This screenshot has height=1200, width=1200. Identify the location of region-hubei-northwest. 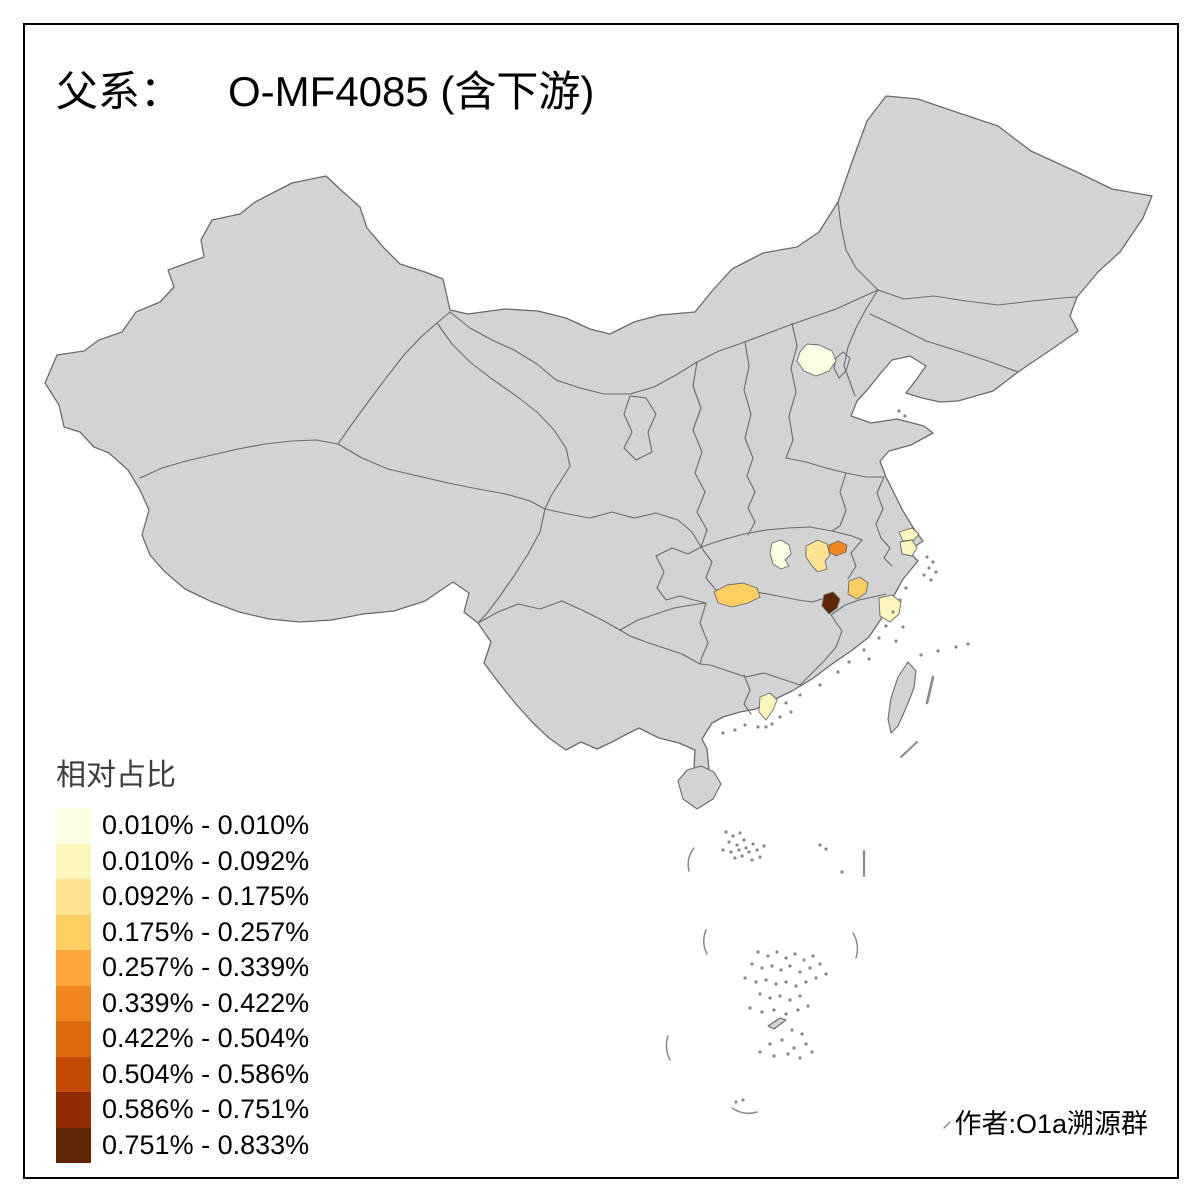
(780, 554).